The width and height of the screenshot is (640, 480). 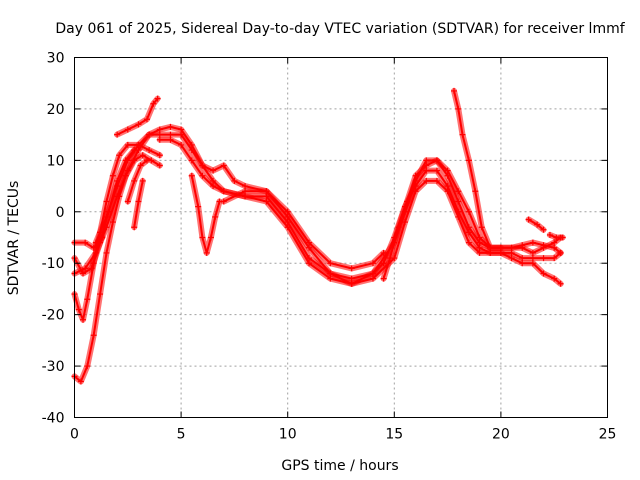 What do you see at coordinates (53, 419) in the screenshot?
I see `y-tick-label: -40` at bounding box center [53, 419].